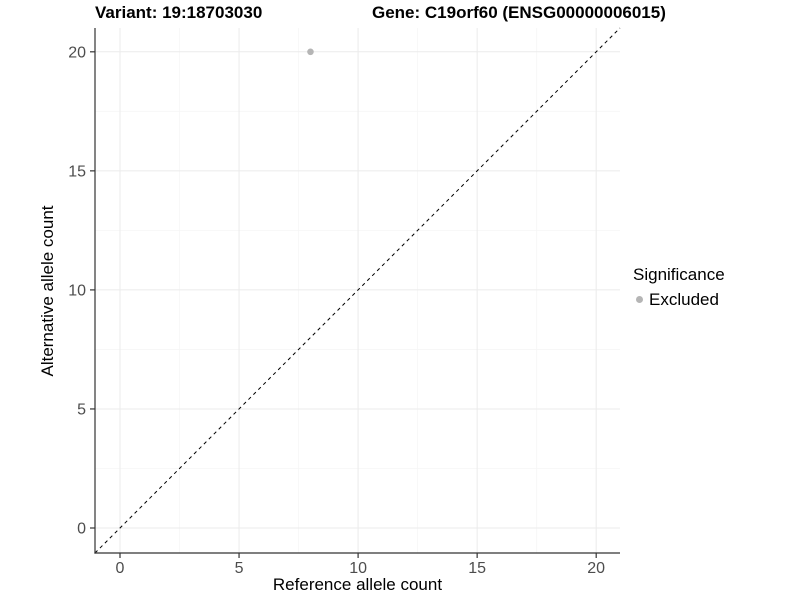 The width and height of the screenshot is (800, 600). Describe the element at coordinates (77, 52) in the screenshot. I see `y-tick-label: 20` at that location.